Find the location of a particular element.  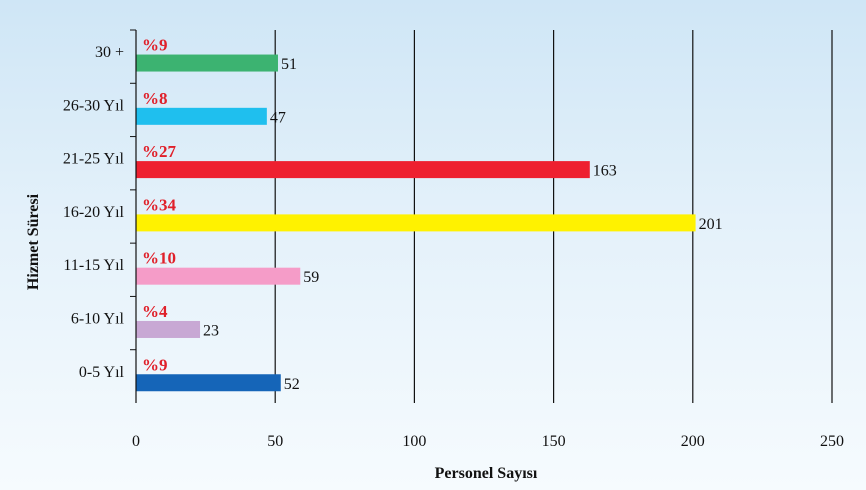

y-tick-label: 21-25 Yıl is located at coordinates (94, 159).